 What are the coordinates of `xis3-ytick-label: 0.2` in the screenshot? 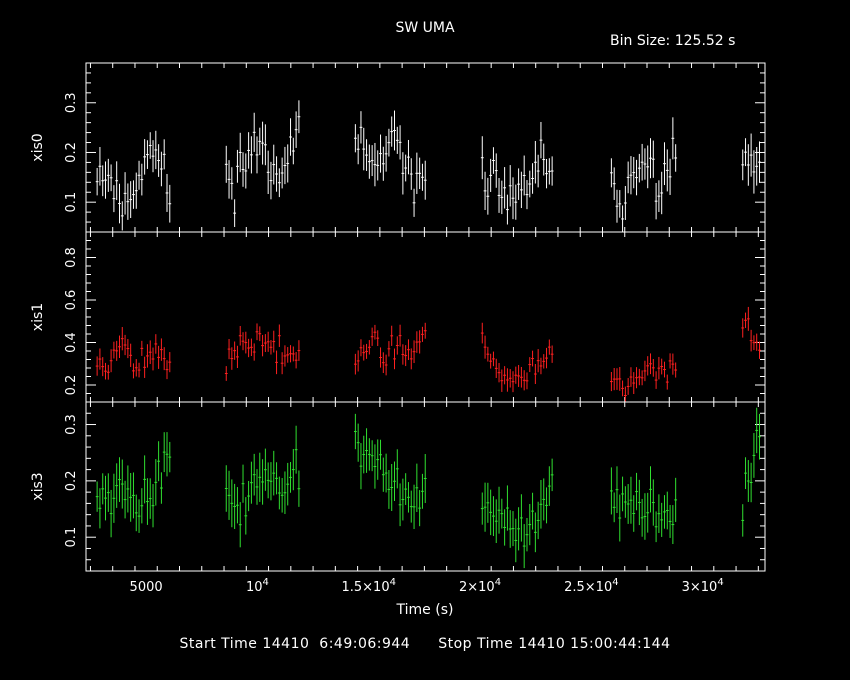 It's located at (71, 481).